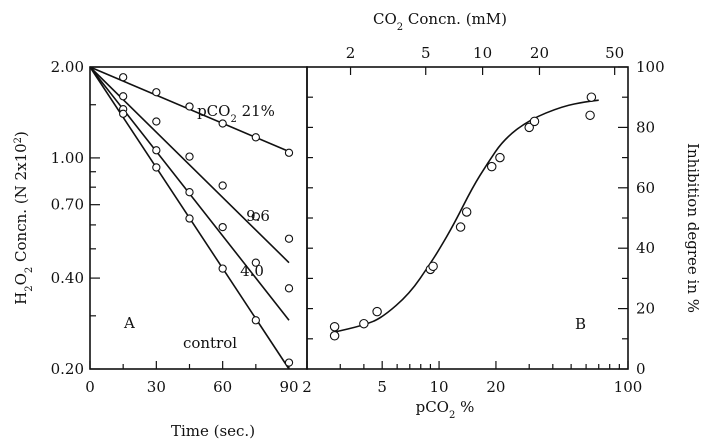 Image resolution: width=712 pixels, height=441 pixels. I want to click on panel-b-x2-tick-label: 10, so click(482, 53).